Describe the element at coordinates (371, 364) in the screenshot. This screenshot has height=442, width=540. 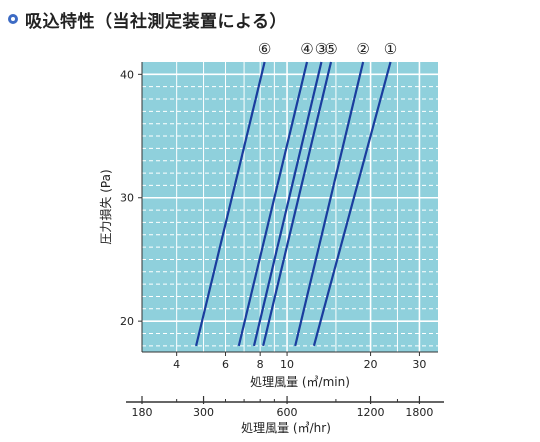
I see `x-tick-label: 20` at that location.